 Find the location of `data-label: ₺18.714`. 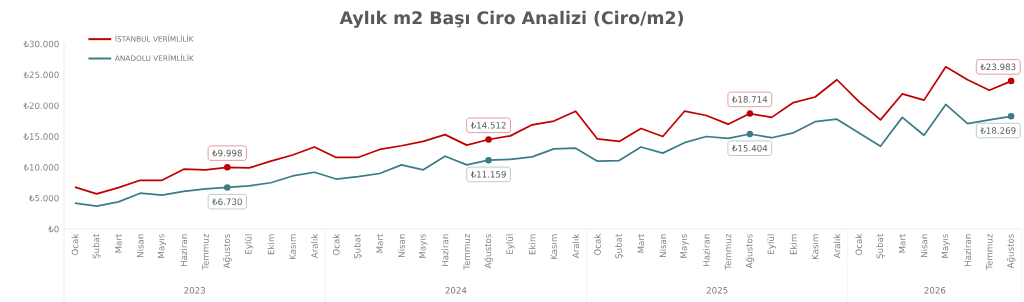

data-label: ₺18.714 is located at coordinates (749, 99).